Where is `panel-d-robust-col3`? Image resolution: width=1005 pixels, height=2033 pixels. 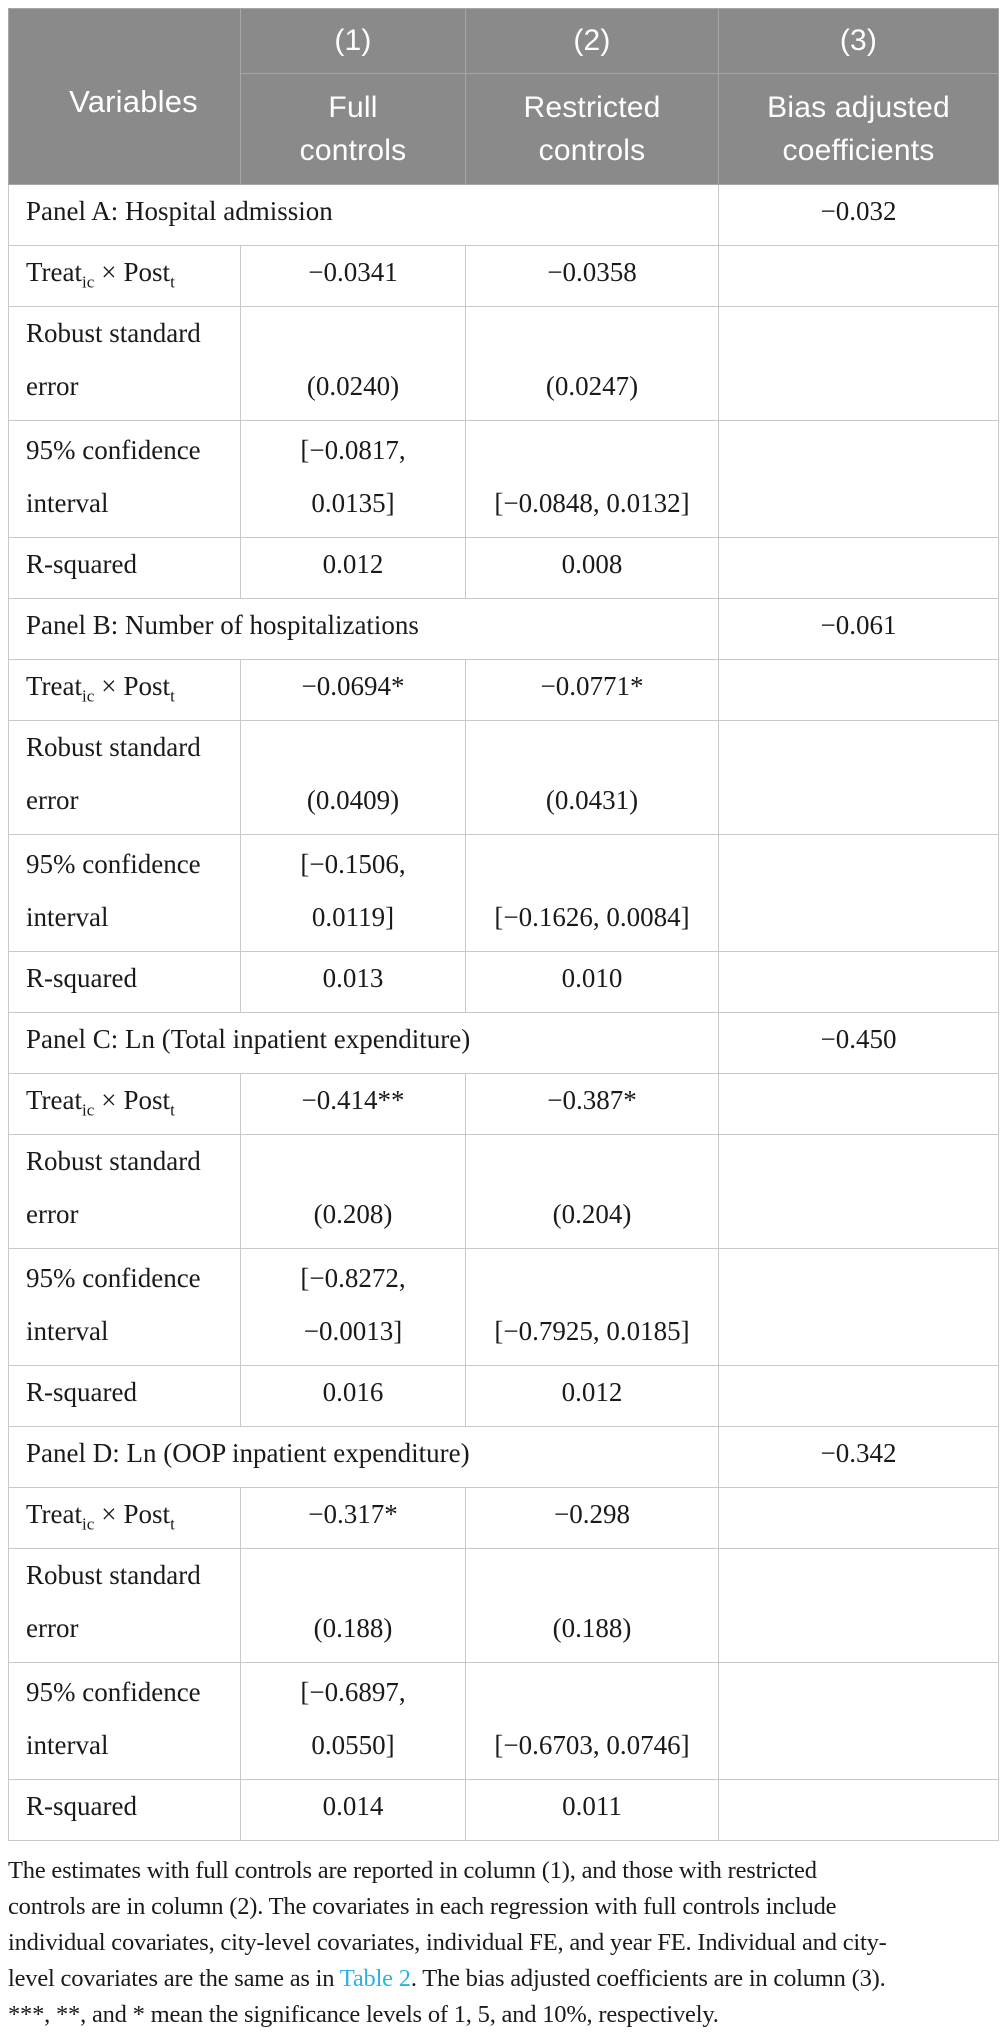
panel-d-robust-col3 is located at coordinates (858, 1605).